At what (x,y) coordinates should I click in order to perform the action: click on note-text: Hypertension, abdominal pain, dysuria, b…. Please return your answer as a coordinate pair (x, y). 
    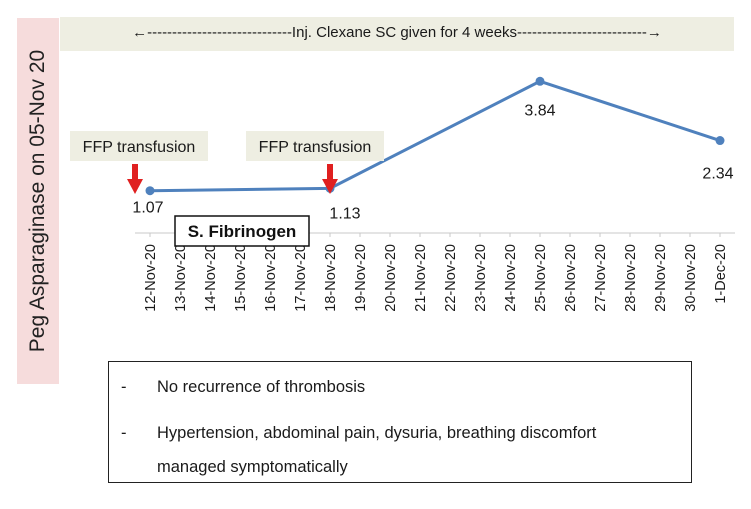
    Looking at the image, I should click on (377, 433).